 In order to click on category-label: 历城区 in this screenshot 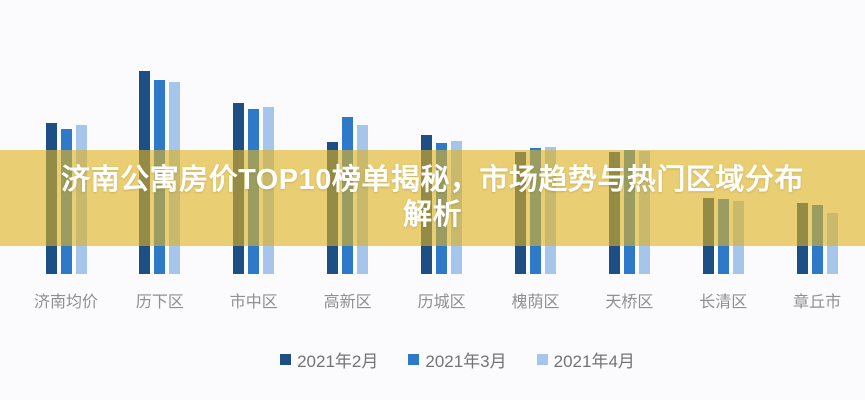, I will do `click(441, 302)`.